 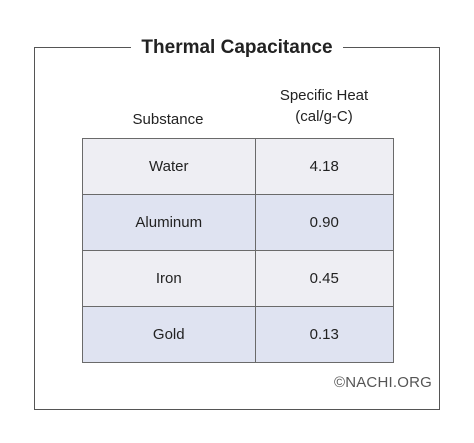 What do you see at coordinates (324, 116) in the screenshot?
I see `column-header-specific-heat-unit: (cal/g-C)` at bounding box center [324, 116].